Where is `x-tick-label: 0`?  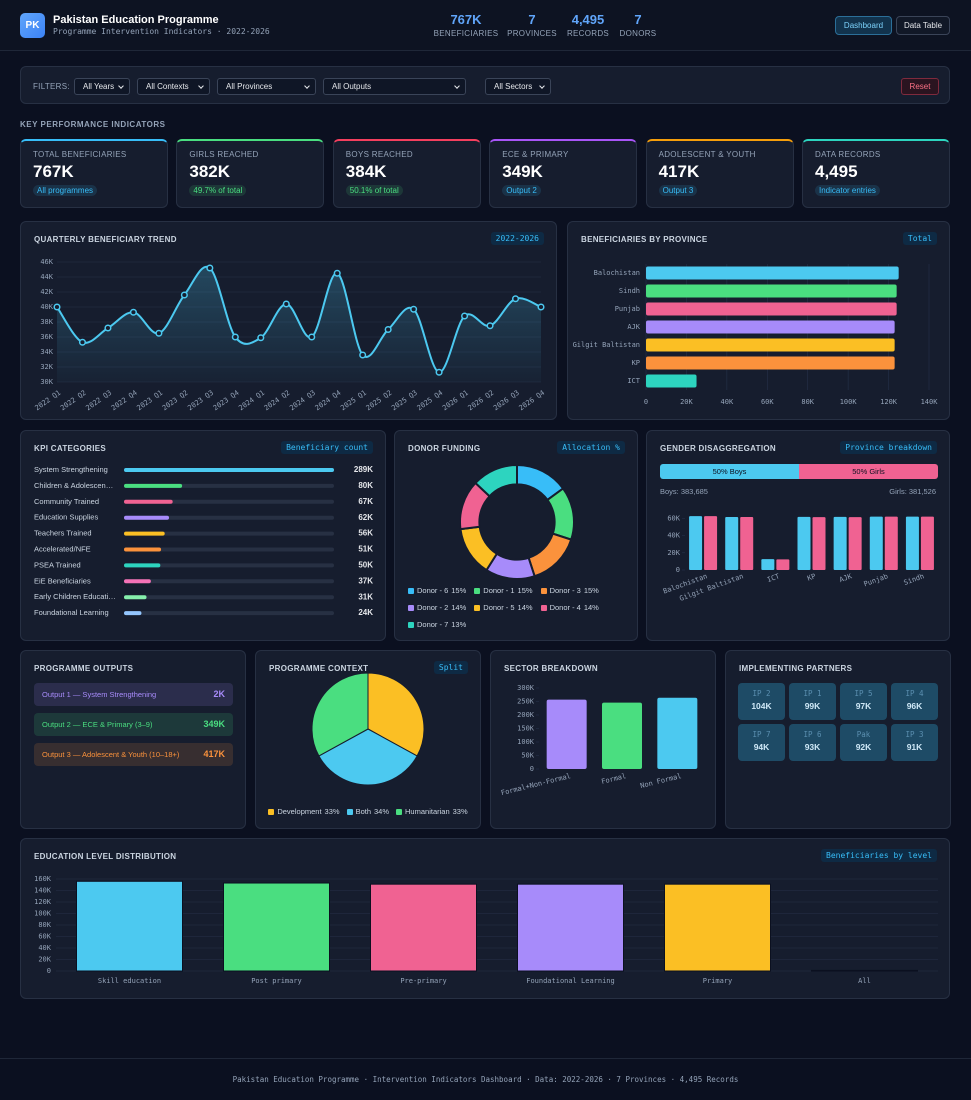 x-tick-label: 0 is located at coordinates (646, 402).